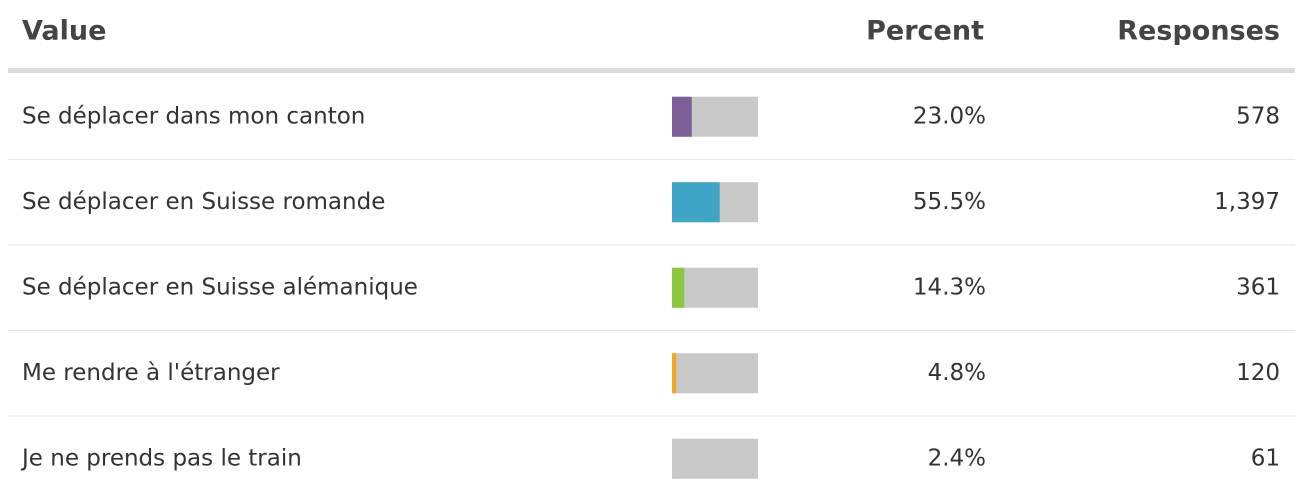 The height and width of the screenshot is (499, 1295). Describe the element at coordinates (957, 373) in the screenshot. I see `percent-label: 4.8%` at that location.